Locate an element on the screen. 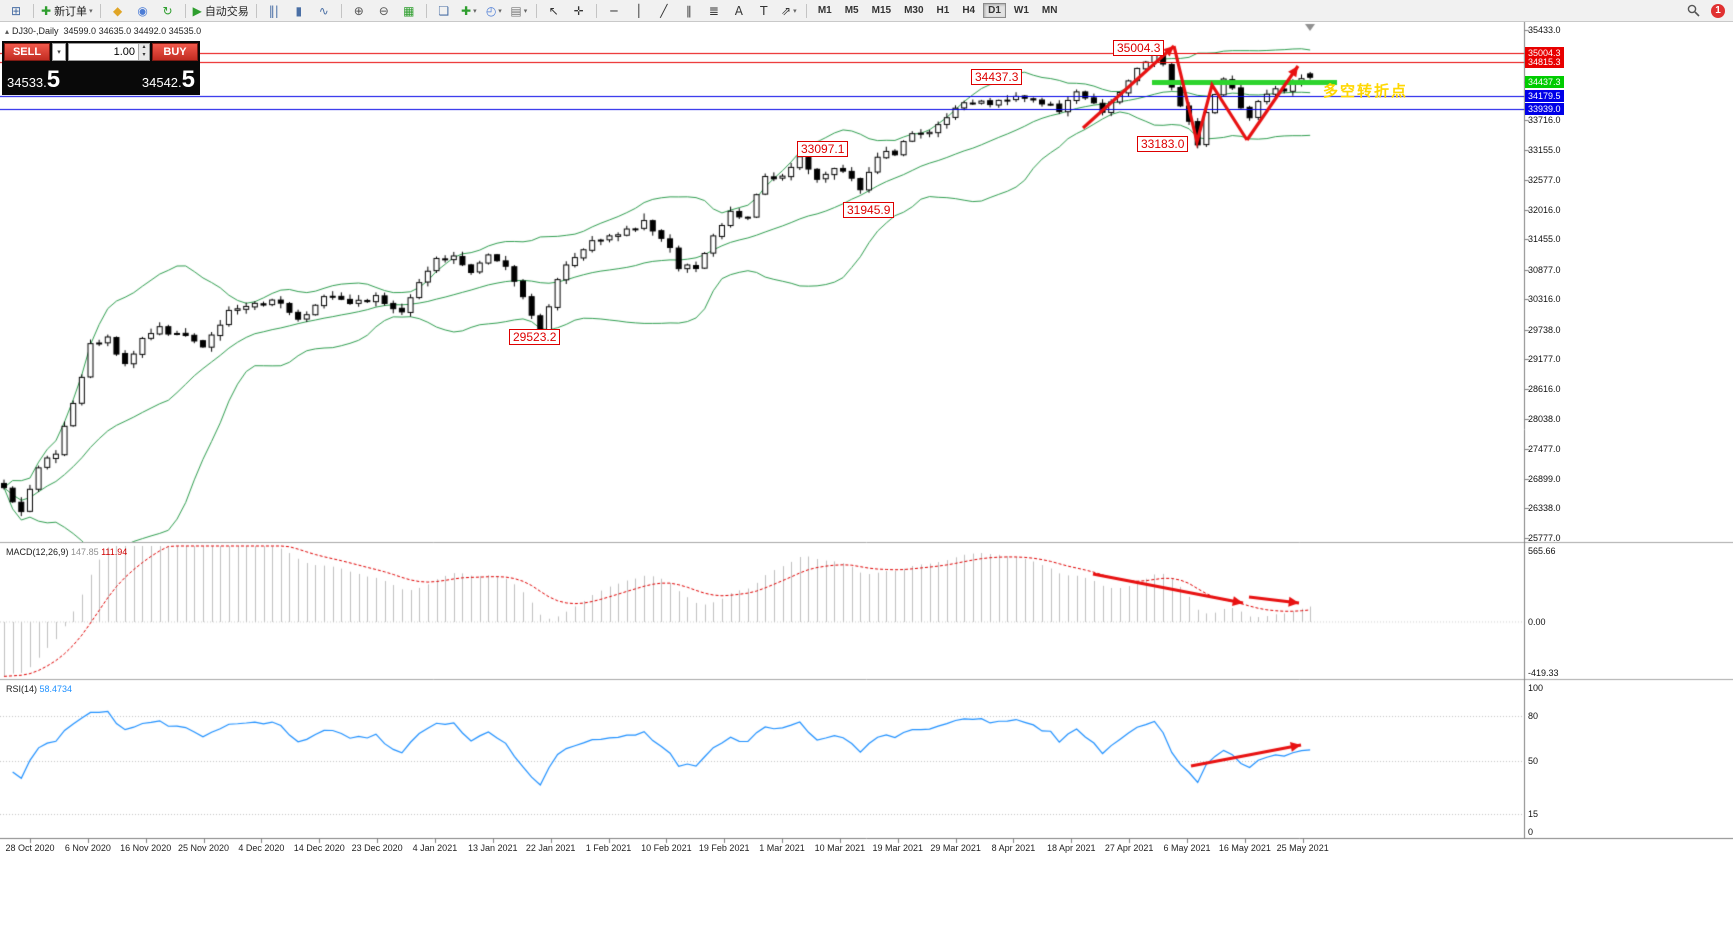 This screenshot has width=1733, height=943. label-button: T is located at coordinates (764, 10).